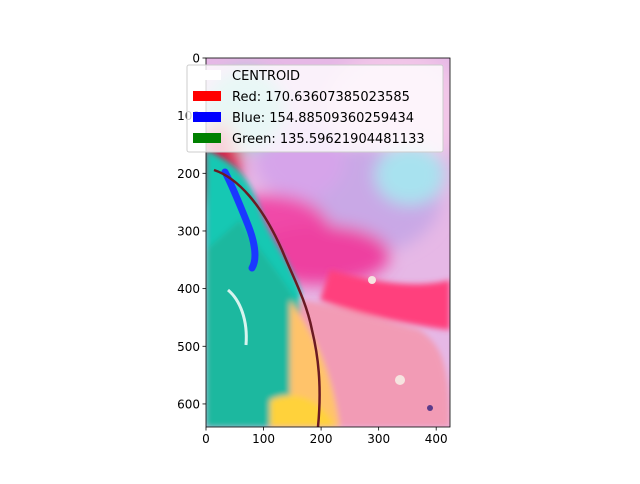 The width and height of the screenshot is (640, 484). I want to click on legend-label: Green: 135.59621904481133, so click(328, 139).